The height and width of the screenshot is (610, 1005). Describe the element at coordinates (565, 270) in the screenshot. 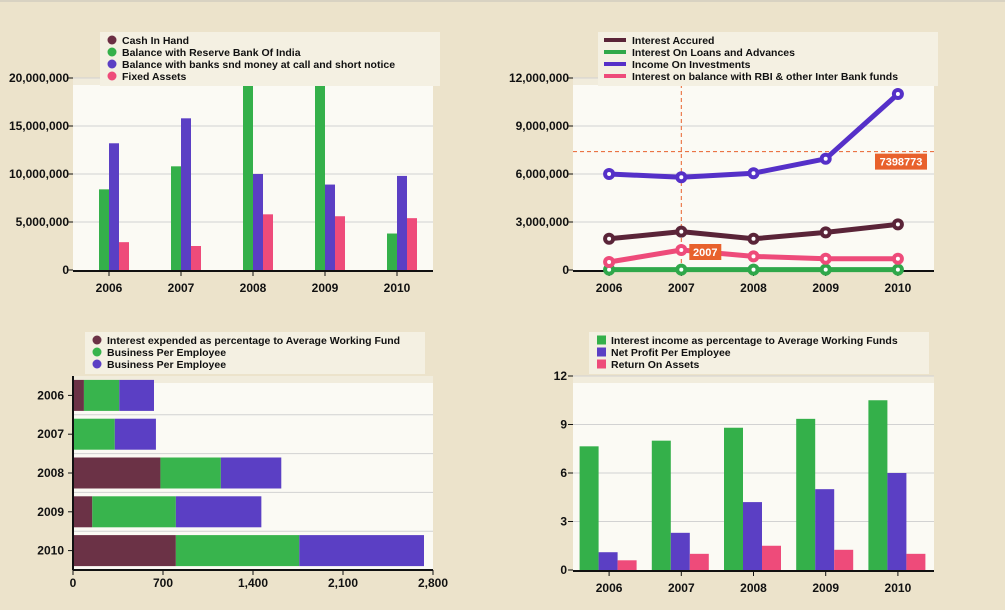

I see `y-tick-label: 0` at that location.